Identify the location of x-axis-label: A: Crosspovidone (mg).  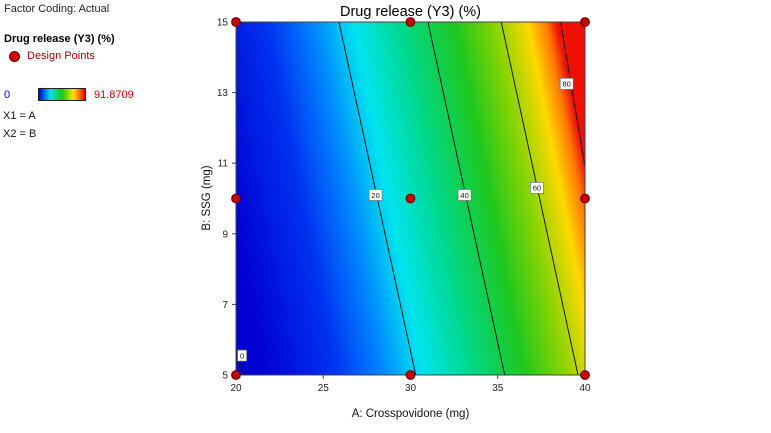
(410, 414).